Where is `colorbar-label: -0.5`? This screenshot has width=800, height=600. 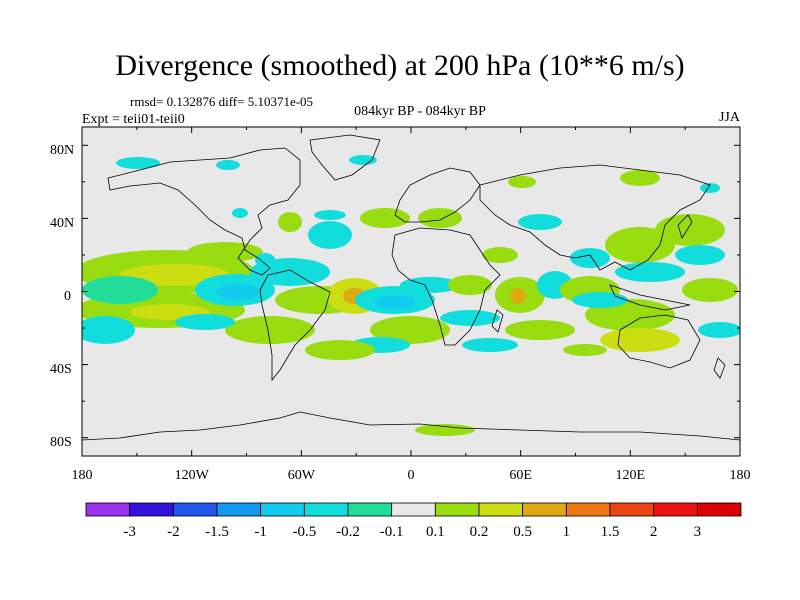 colorbar-label: -0.5 is located at coordinates (304, 532).